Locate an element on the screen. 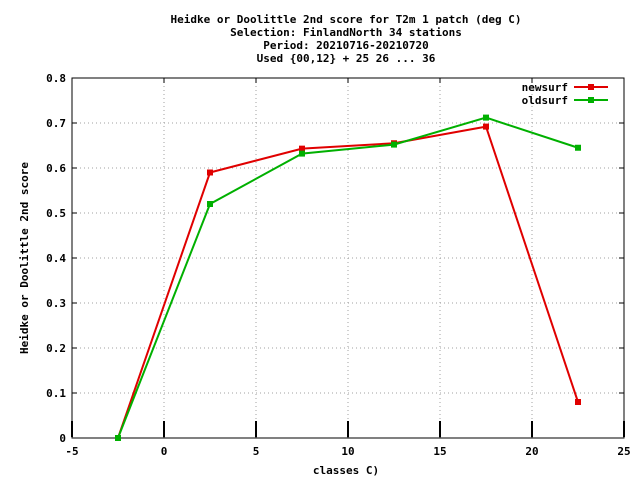  title-line-4: Used {00,12} + 25 26 ... 36 is located at coordinates (346, 58).